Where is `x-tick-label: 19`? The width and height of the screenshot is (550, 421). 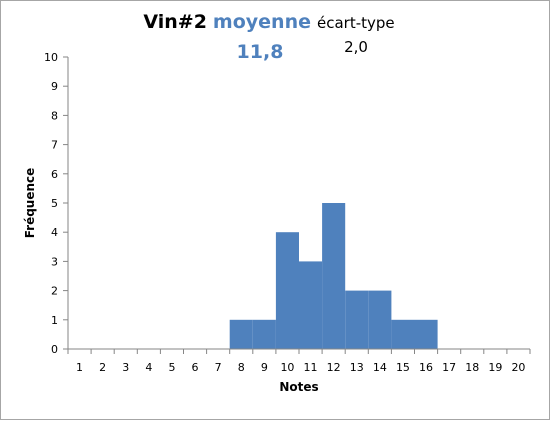
x-tick-label: 19 is located at coordinates (495, 367).